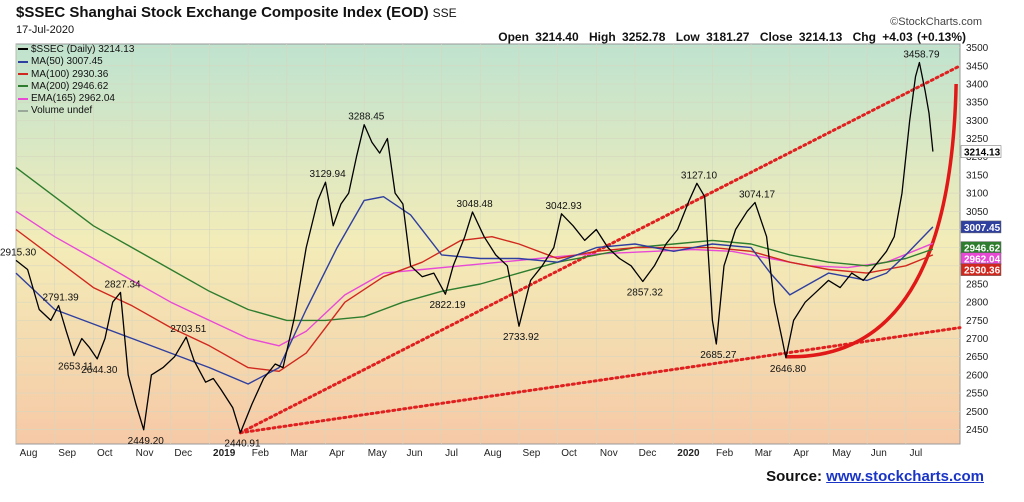  What do you see at coordinates (921, 55) in the screenshot?
I see `price-annotation: 3458.79` at bounding box center [921, 55].